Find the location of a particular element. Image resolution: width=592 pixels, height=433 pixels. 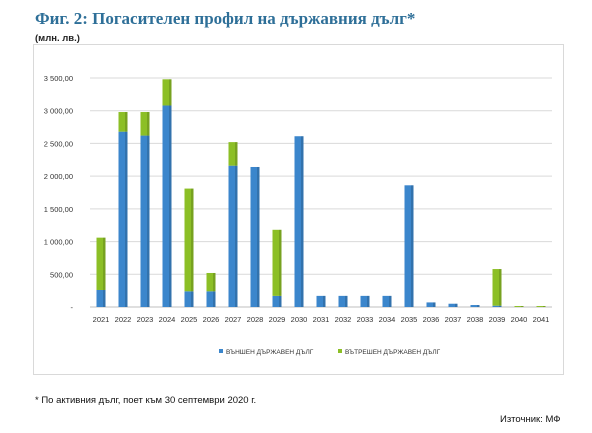

x-tick-label: 2027 is located at coordinates (233, 319).